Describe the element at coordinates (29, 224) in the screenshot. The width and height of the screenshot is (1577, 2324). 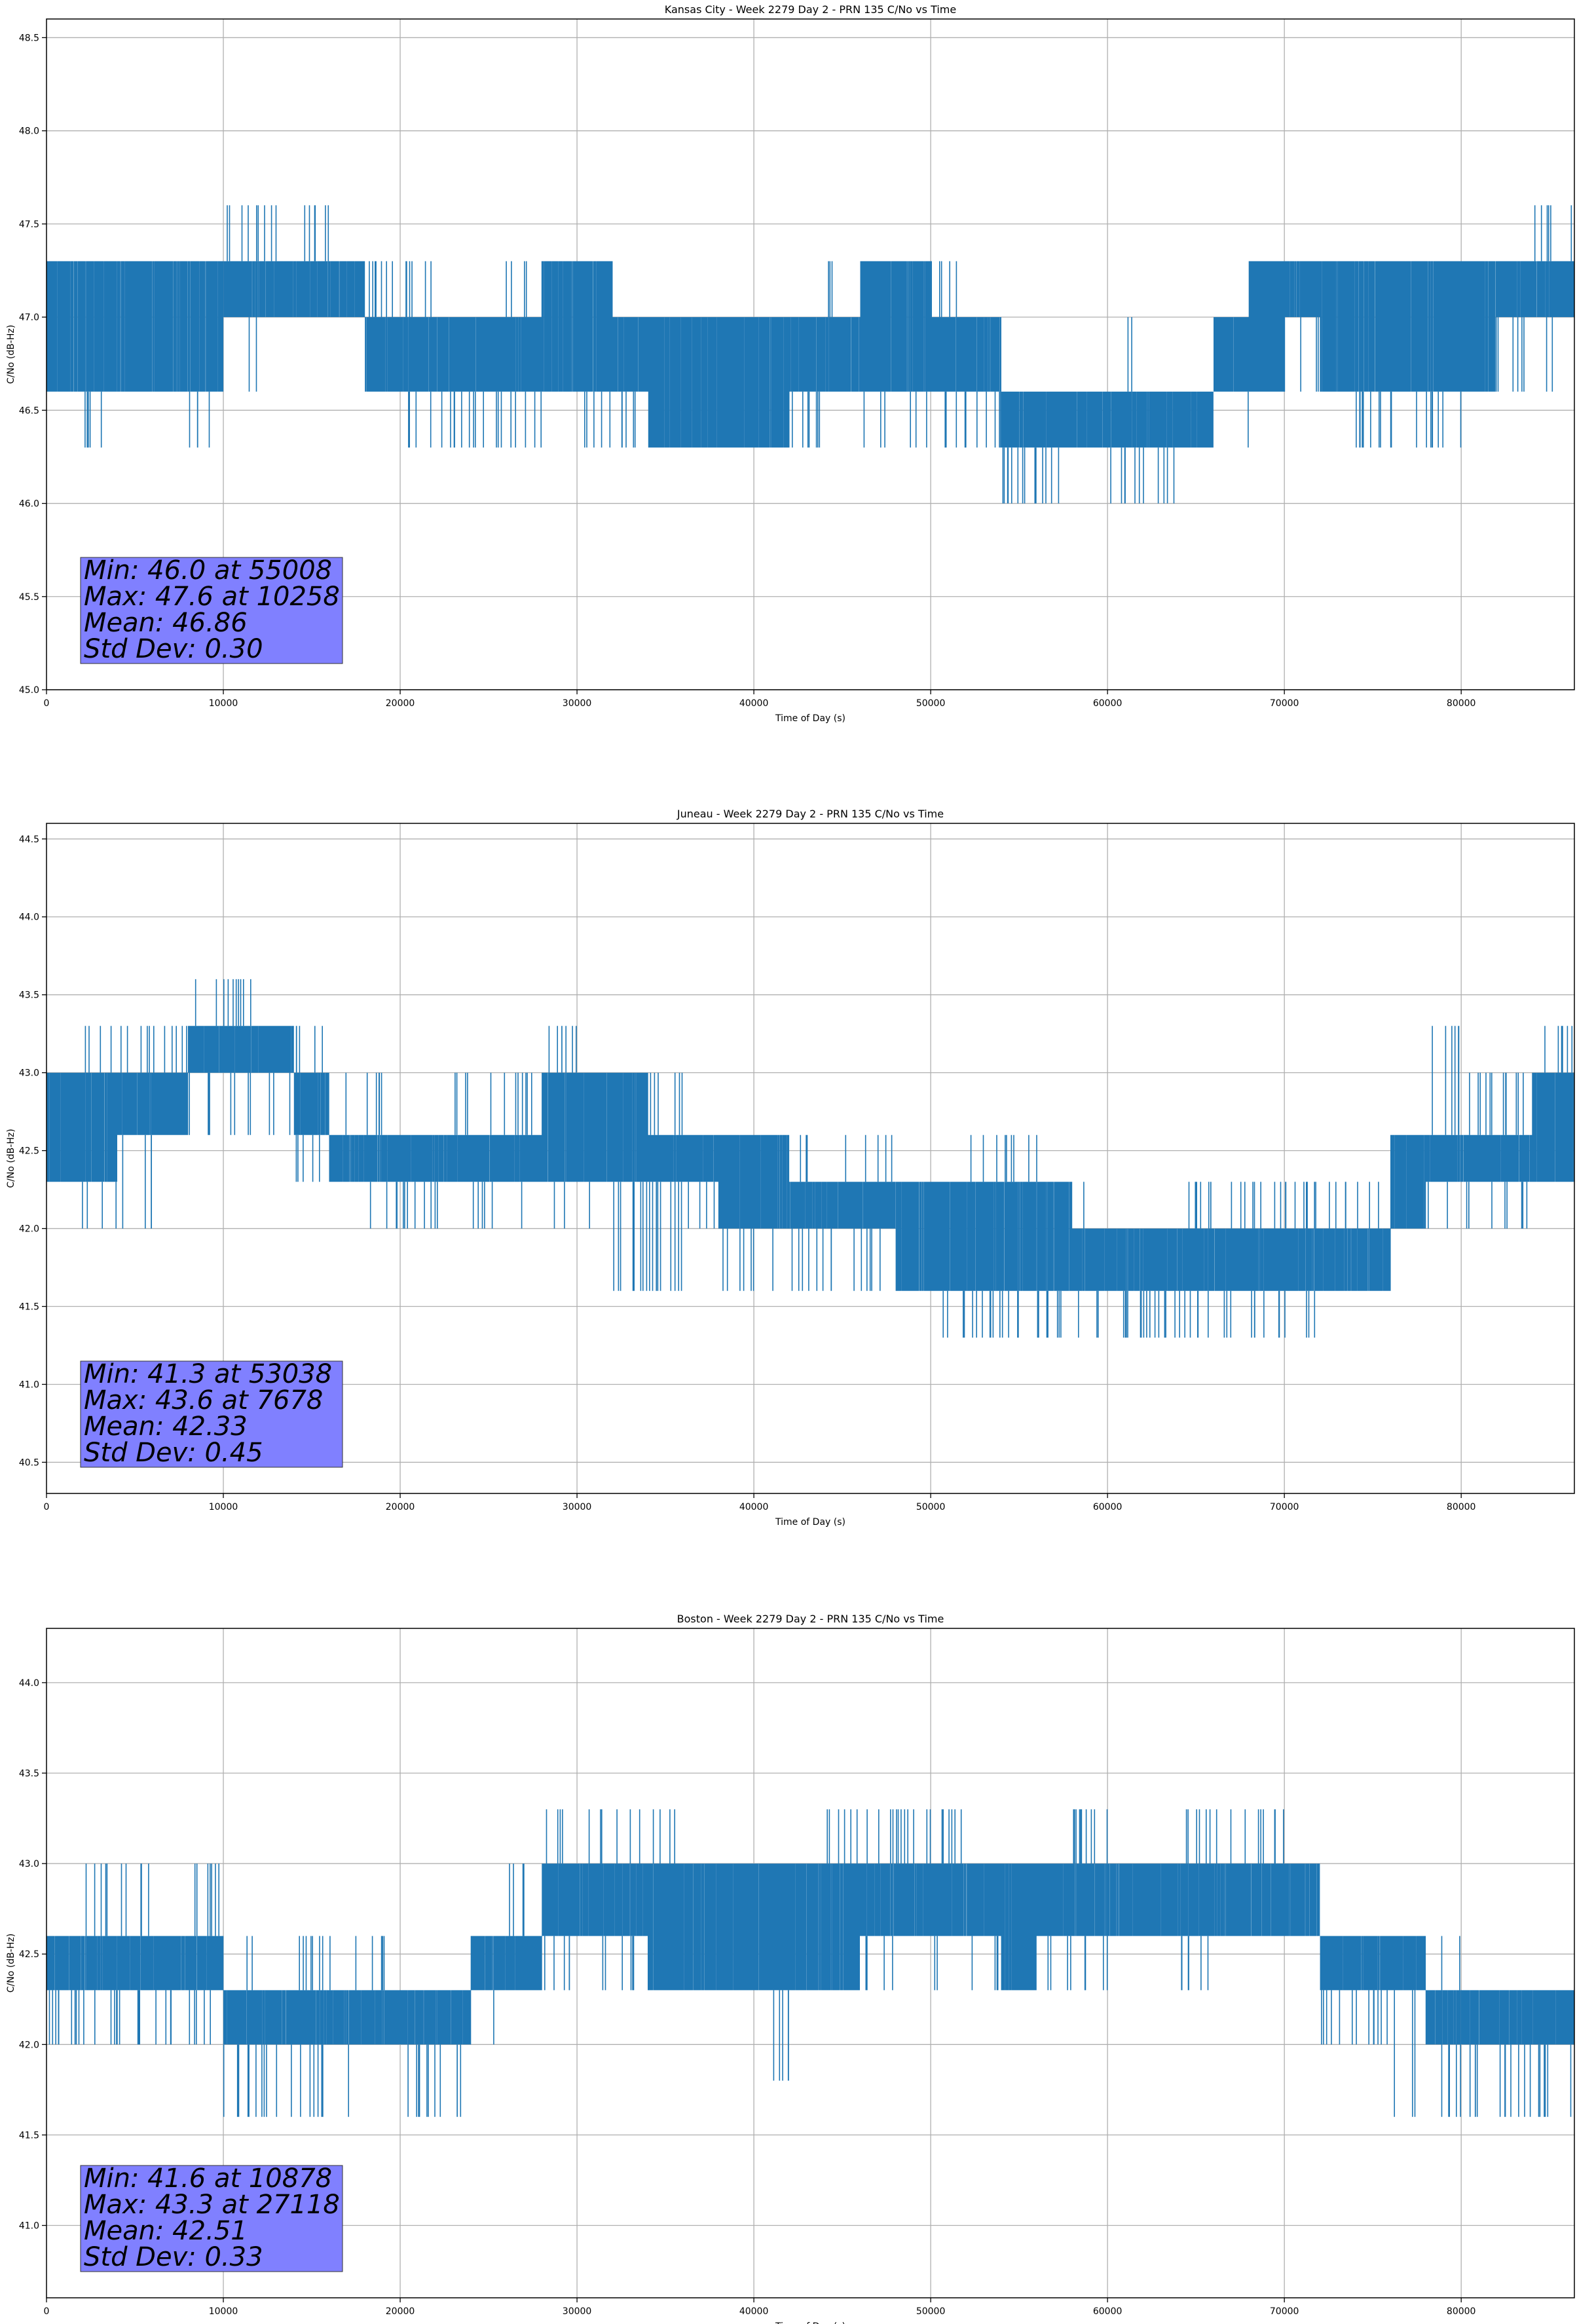
I see `y-tick-label: 47.5` at that location.